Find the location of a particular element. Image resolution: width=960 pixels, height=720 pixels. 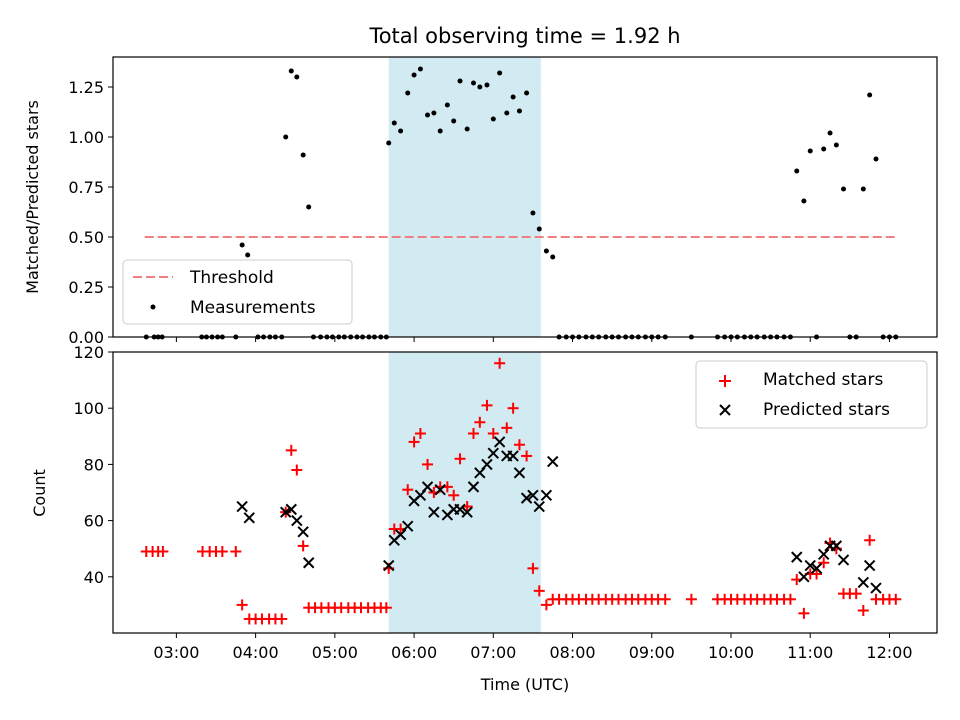

x-axis-label: Time (UTC) is located at coordinates (524, 684).